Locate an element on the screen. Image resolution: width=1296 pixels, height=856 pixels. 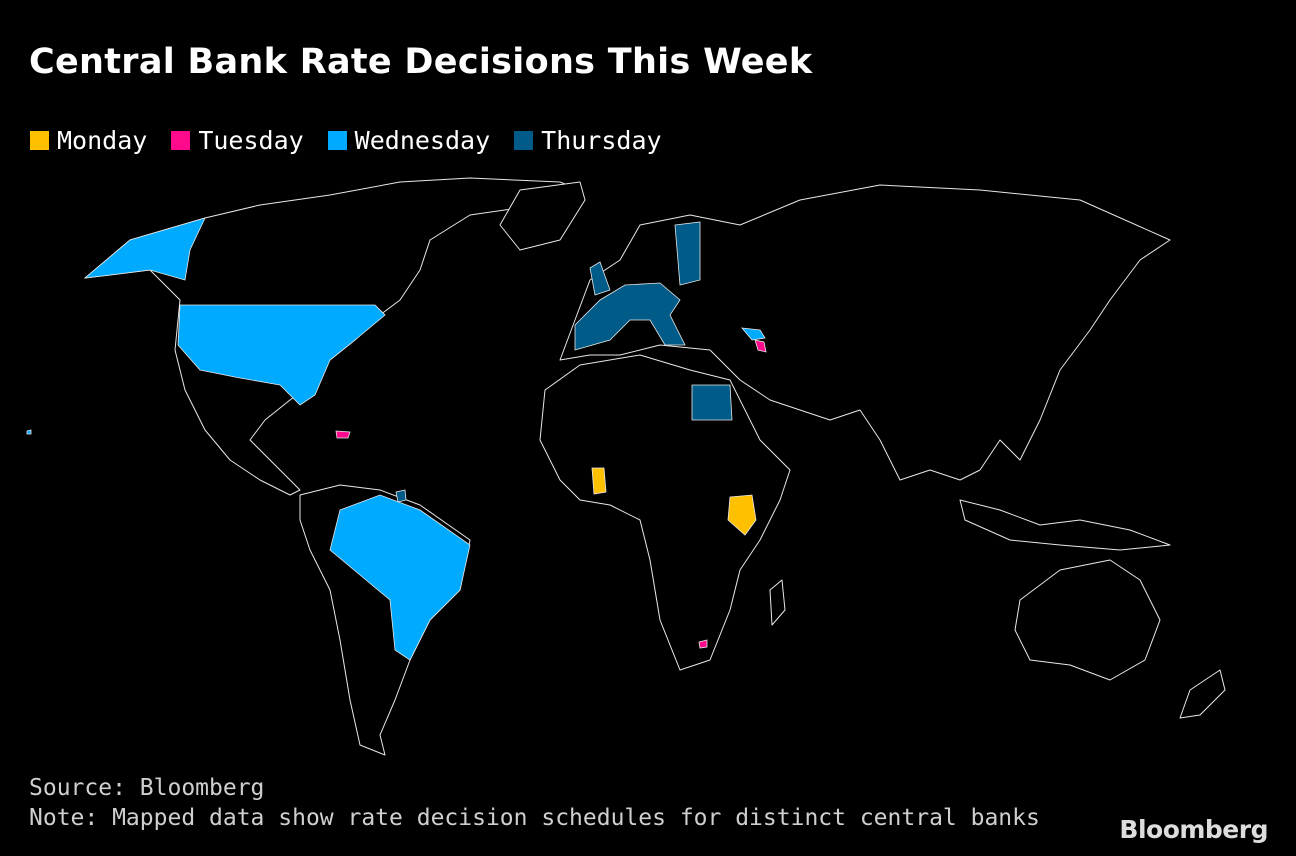
source-text: Source: Bloomberg is located at coordinates (147, 788).